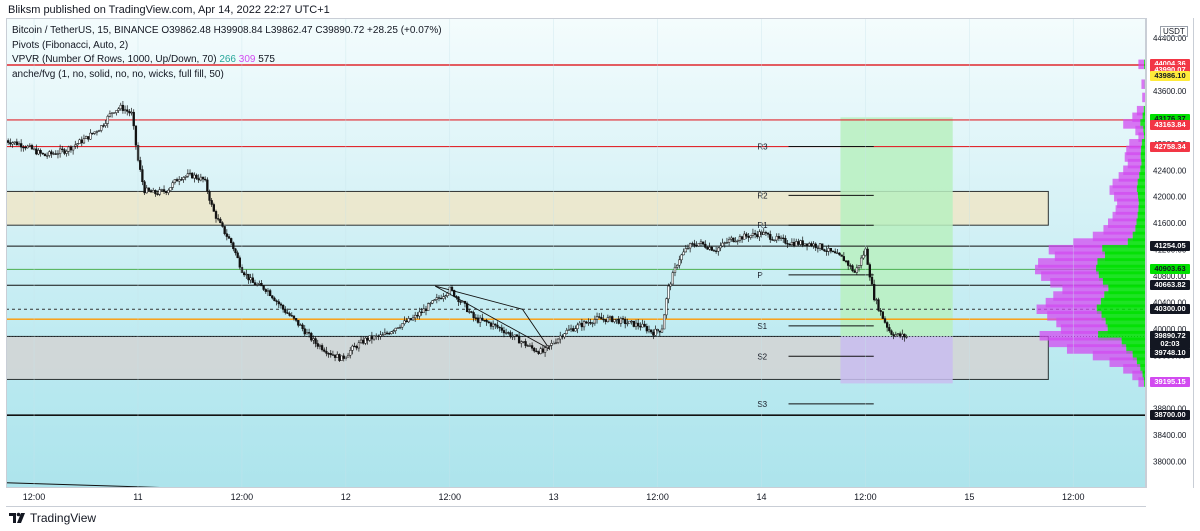 Image resolution: width=1200 pixels, height=531 pixels. What do you see at coordinates (576, 497) in the screenshot?
I see `time-axis: 12:00 11 12:00 12 12:00 13 12:00 14 12:00 15 12:00` at bounding box center [576, 497].